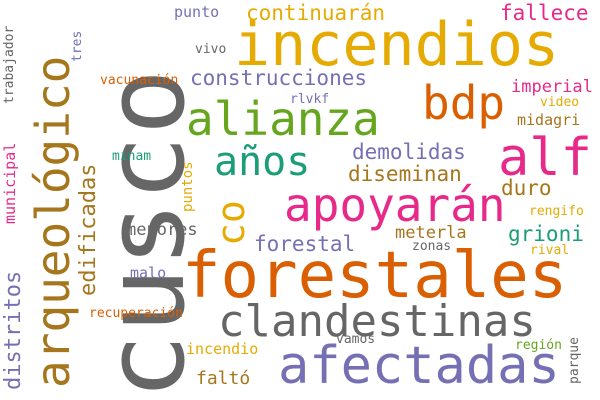  What do you see at coordinates (397, 45) in the screenshot?
I see `word-incendios: incendios` at bounding box center [397, 45].